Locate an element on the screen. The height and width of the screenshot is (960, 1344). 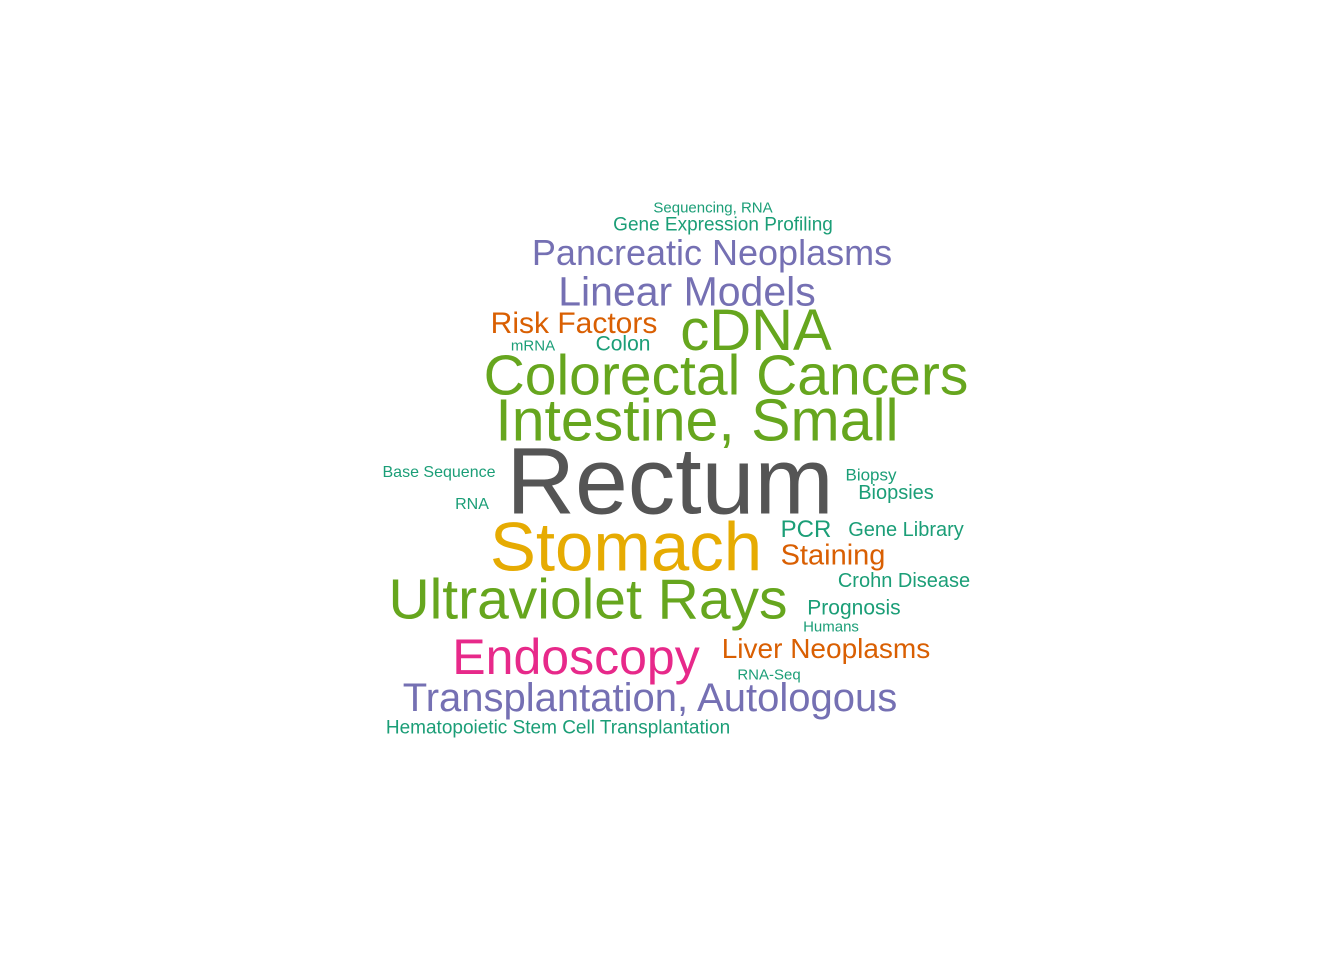
word-mrna: mRNA is located at coordinates (533, 346).